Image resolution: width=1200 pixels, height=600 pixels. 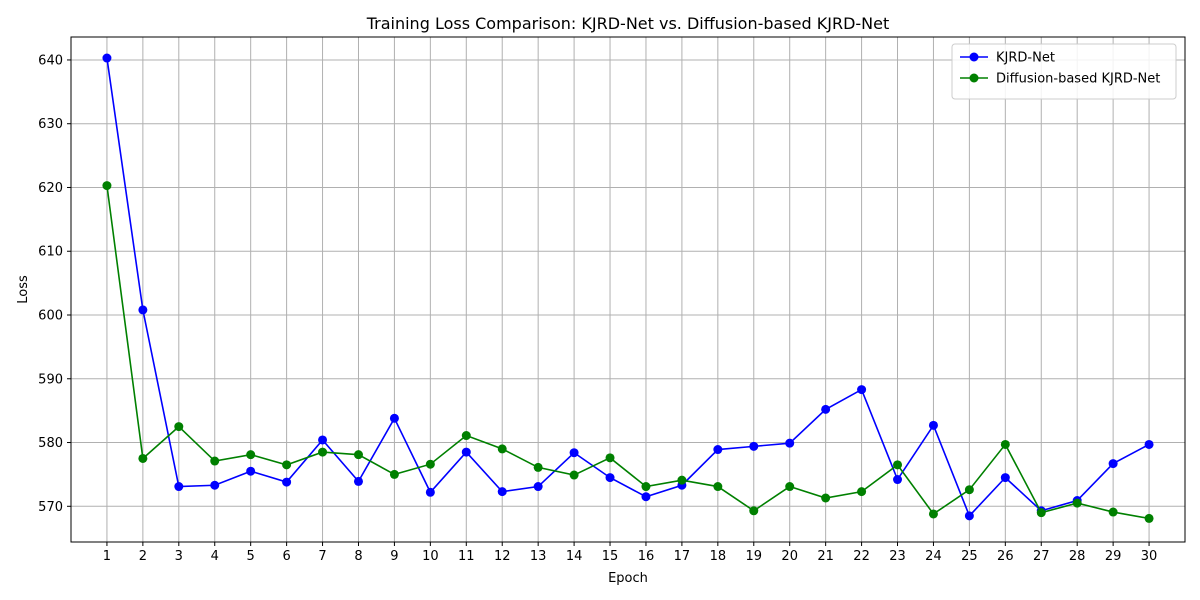 I want to click on x-tick-label: 18, so click(x=718, y=556).